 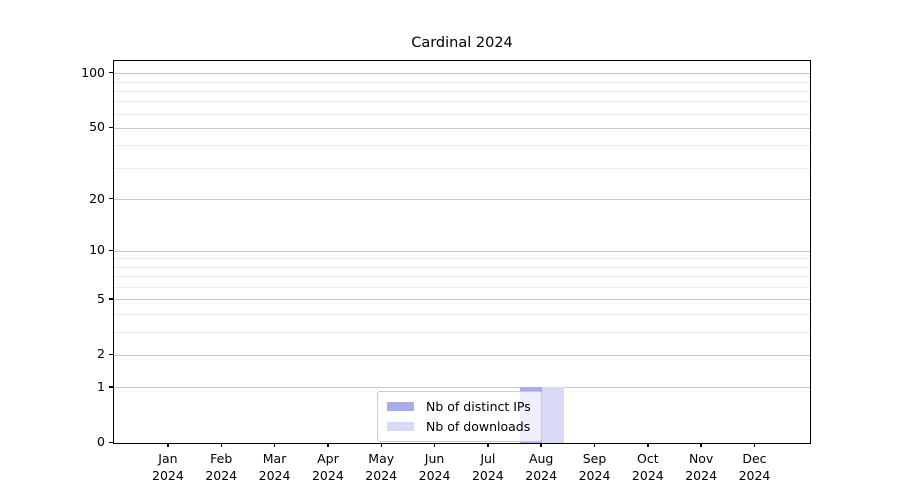 What do you see at coordinates (93, 72) in the screenshot?
I see `y-tick-label-100: 100` at bounding box center [93, 72].